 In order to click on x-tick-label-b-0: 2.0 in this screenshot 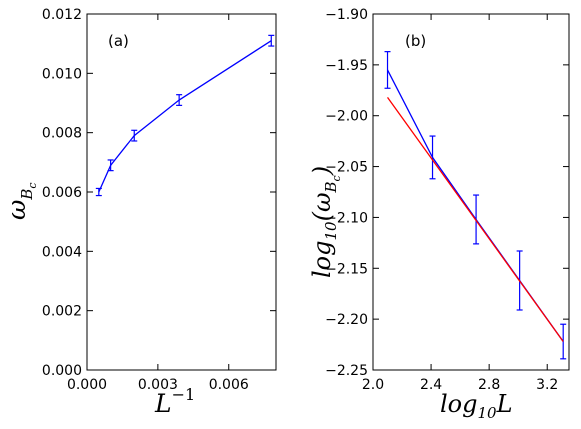, I will do `click(373, 385)`.